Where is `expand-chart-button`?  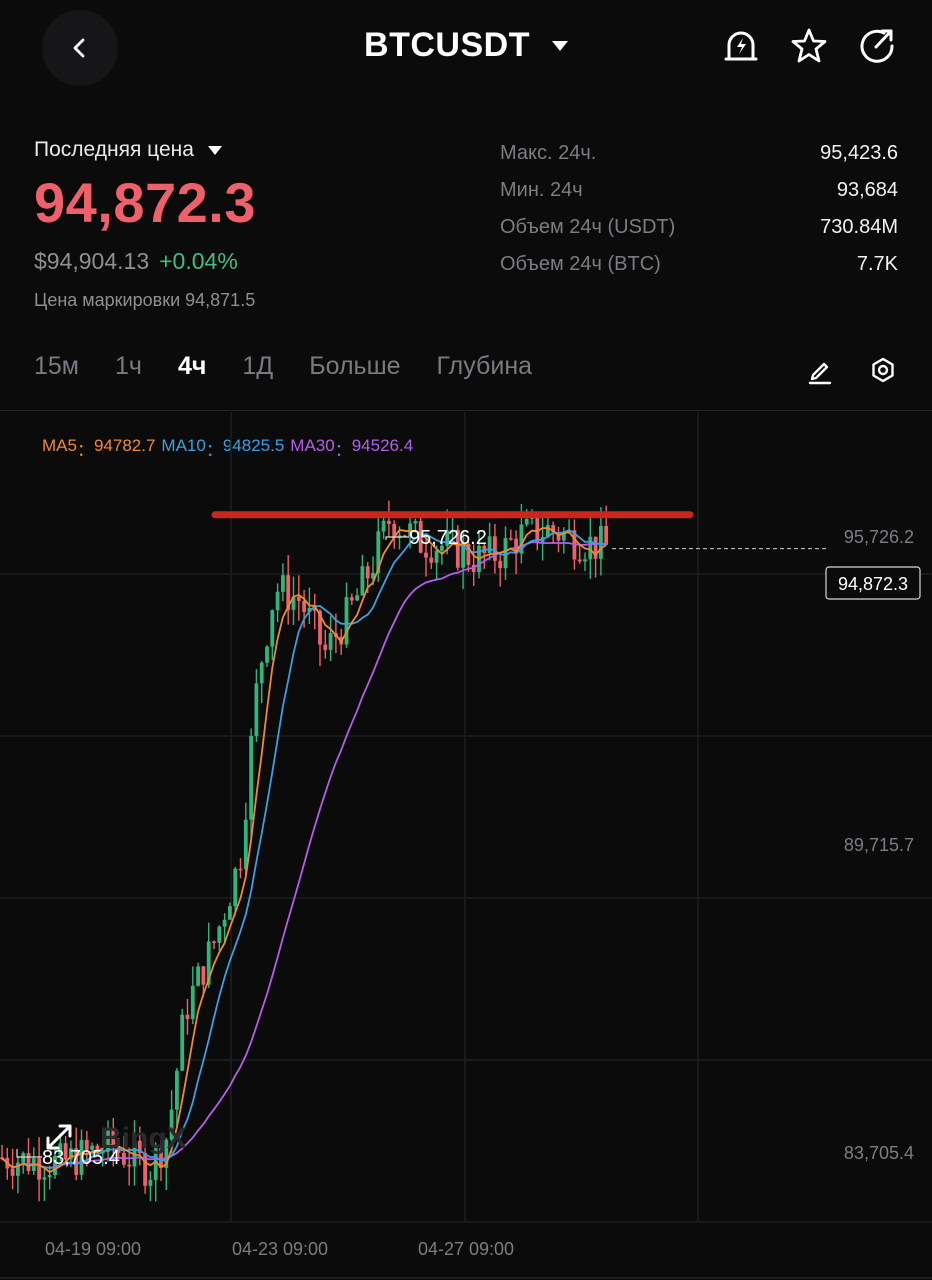 expand-chart-button is located at coordinates (59, 1137).